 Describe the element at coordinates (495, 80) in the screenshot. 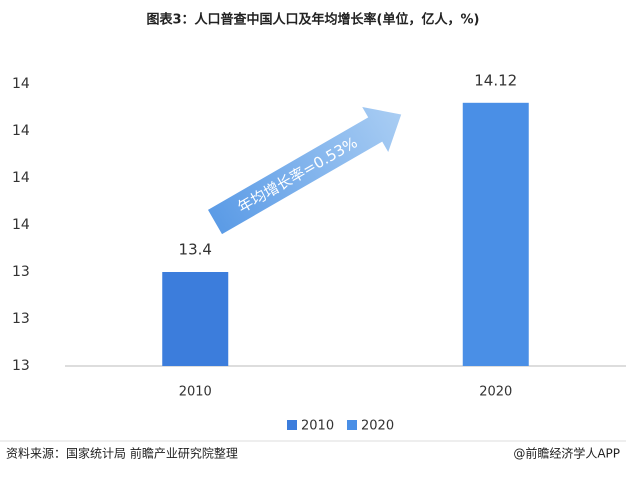

I see `data-label: 14.12` at that location.